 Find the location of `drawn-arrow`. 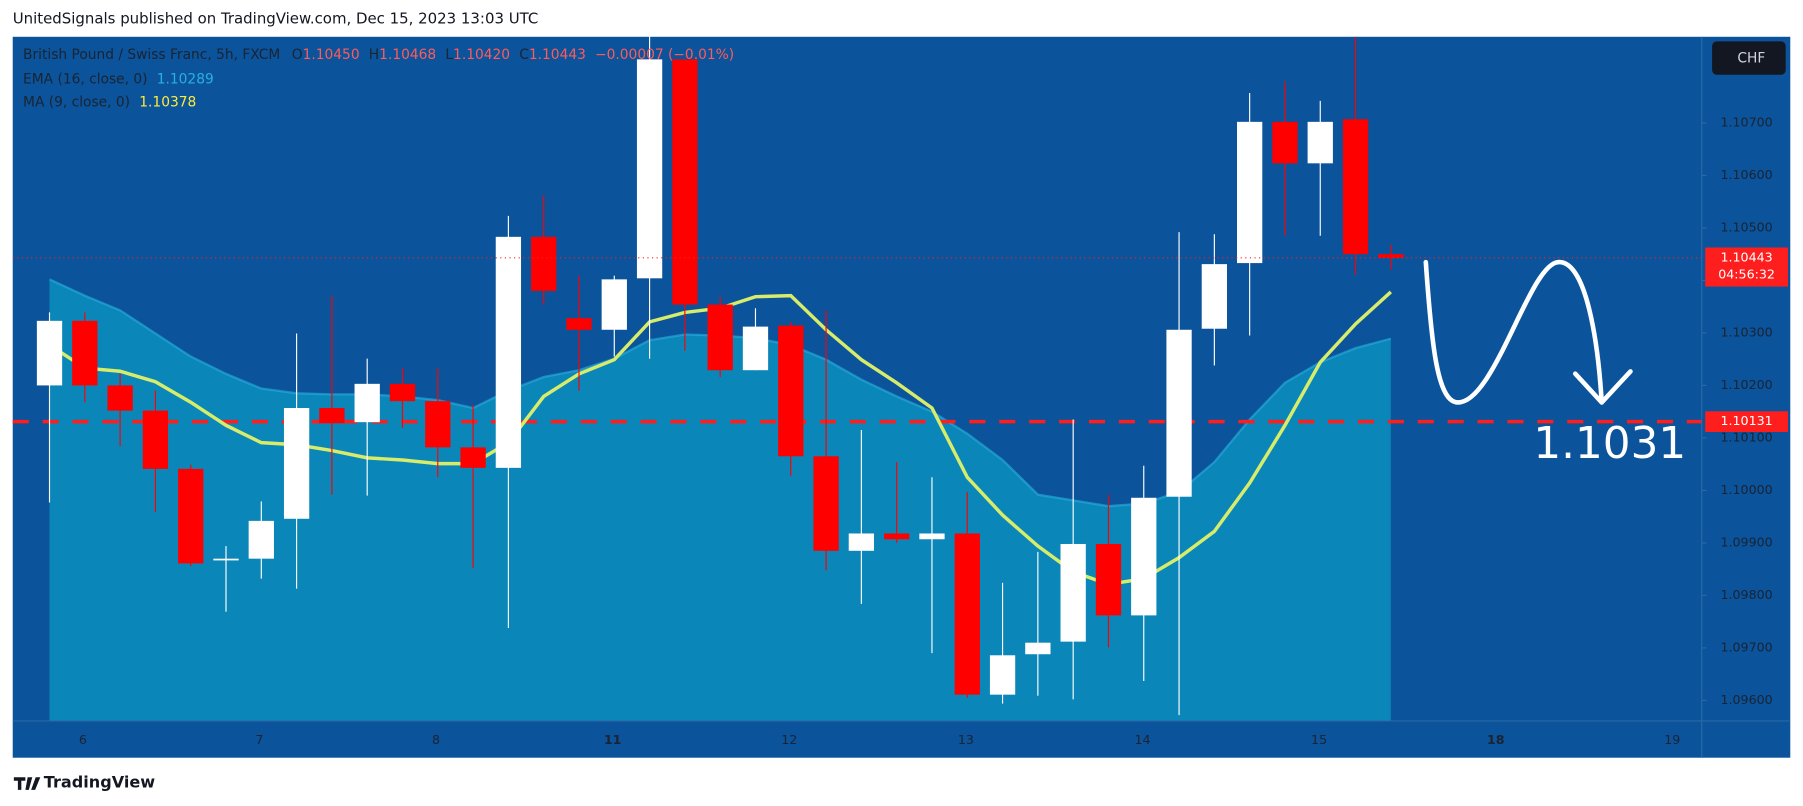

drawn-arrow is located at coordinates (1514, 332).